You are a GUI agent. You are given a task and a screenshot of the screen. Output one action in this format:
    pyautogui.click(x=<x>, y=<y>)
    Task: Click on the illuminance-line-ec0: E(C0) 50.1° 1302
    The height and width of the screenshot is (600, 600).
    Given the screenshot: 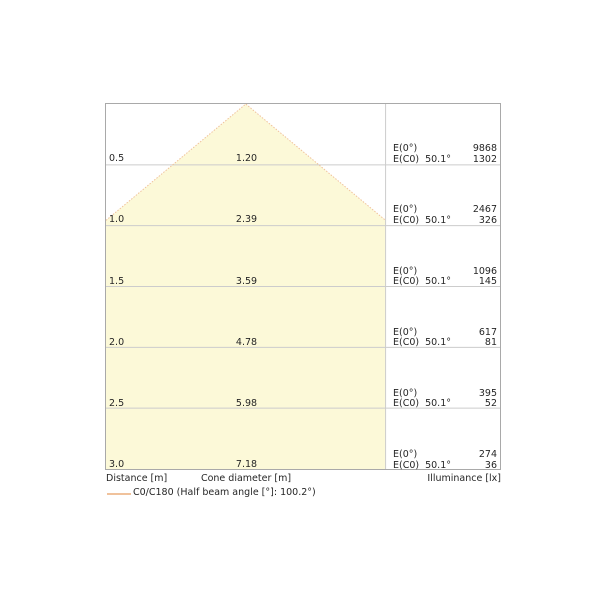 What is the action you would take?
    pyautogui.click(x=445, y=159)
    